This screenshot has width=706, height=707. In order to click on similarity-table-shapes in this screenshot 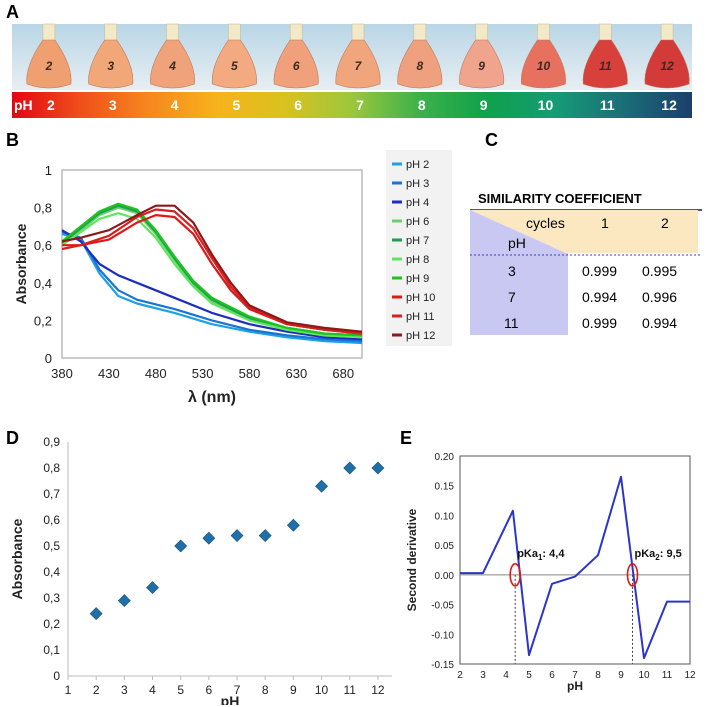, I will do `click(586, 272)`.